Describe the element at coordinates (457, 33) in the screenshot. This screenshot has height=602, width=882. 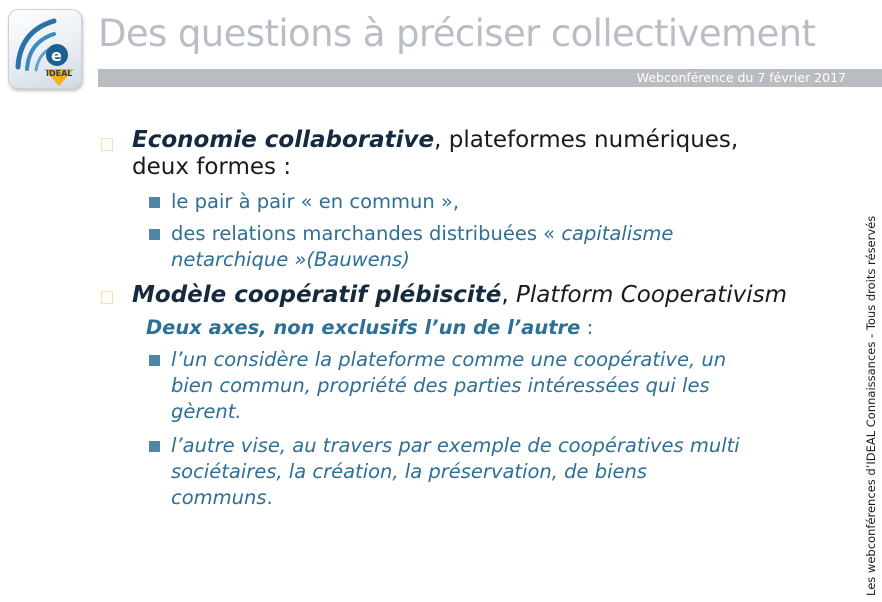
I see `page-title: Des questions à préciser collectivement` at that location.